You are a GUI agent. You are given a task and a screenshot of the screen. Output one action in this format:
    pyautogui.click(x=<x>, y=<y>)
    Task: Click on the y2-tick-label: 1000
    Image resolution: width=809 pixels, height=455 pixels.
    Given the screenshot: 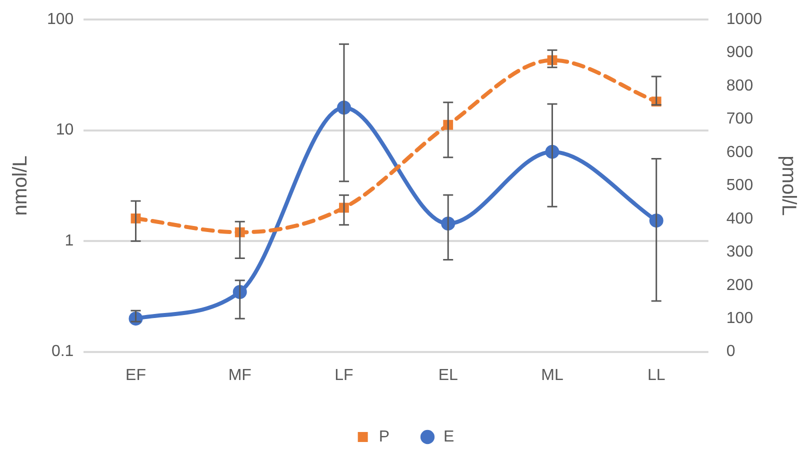 What is the action you would take?
    pyautogui.click(x=744, y=19)
    